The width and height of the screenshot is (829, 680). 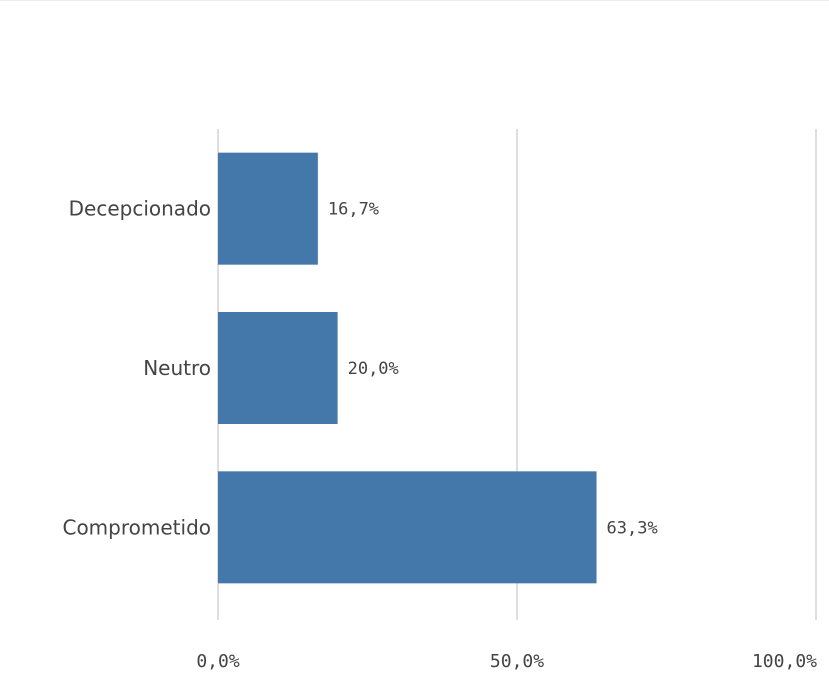 What do you see at coordinates (353, 210) in the screenshot?
I see `value-label-decepcionado: 16,7%` at bounding box center [353, 210].